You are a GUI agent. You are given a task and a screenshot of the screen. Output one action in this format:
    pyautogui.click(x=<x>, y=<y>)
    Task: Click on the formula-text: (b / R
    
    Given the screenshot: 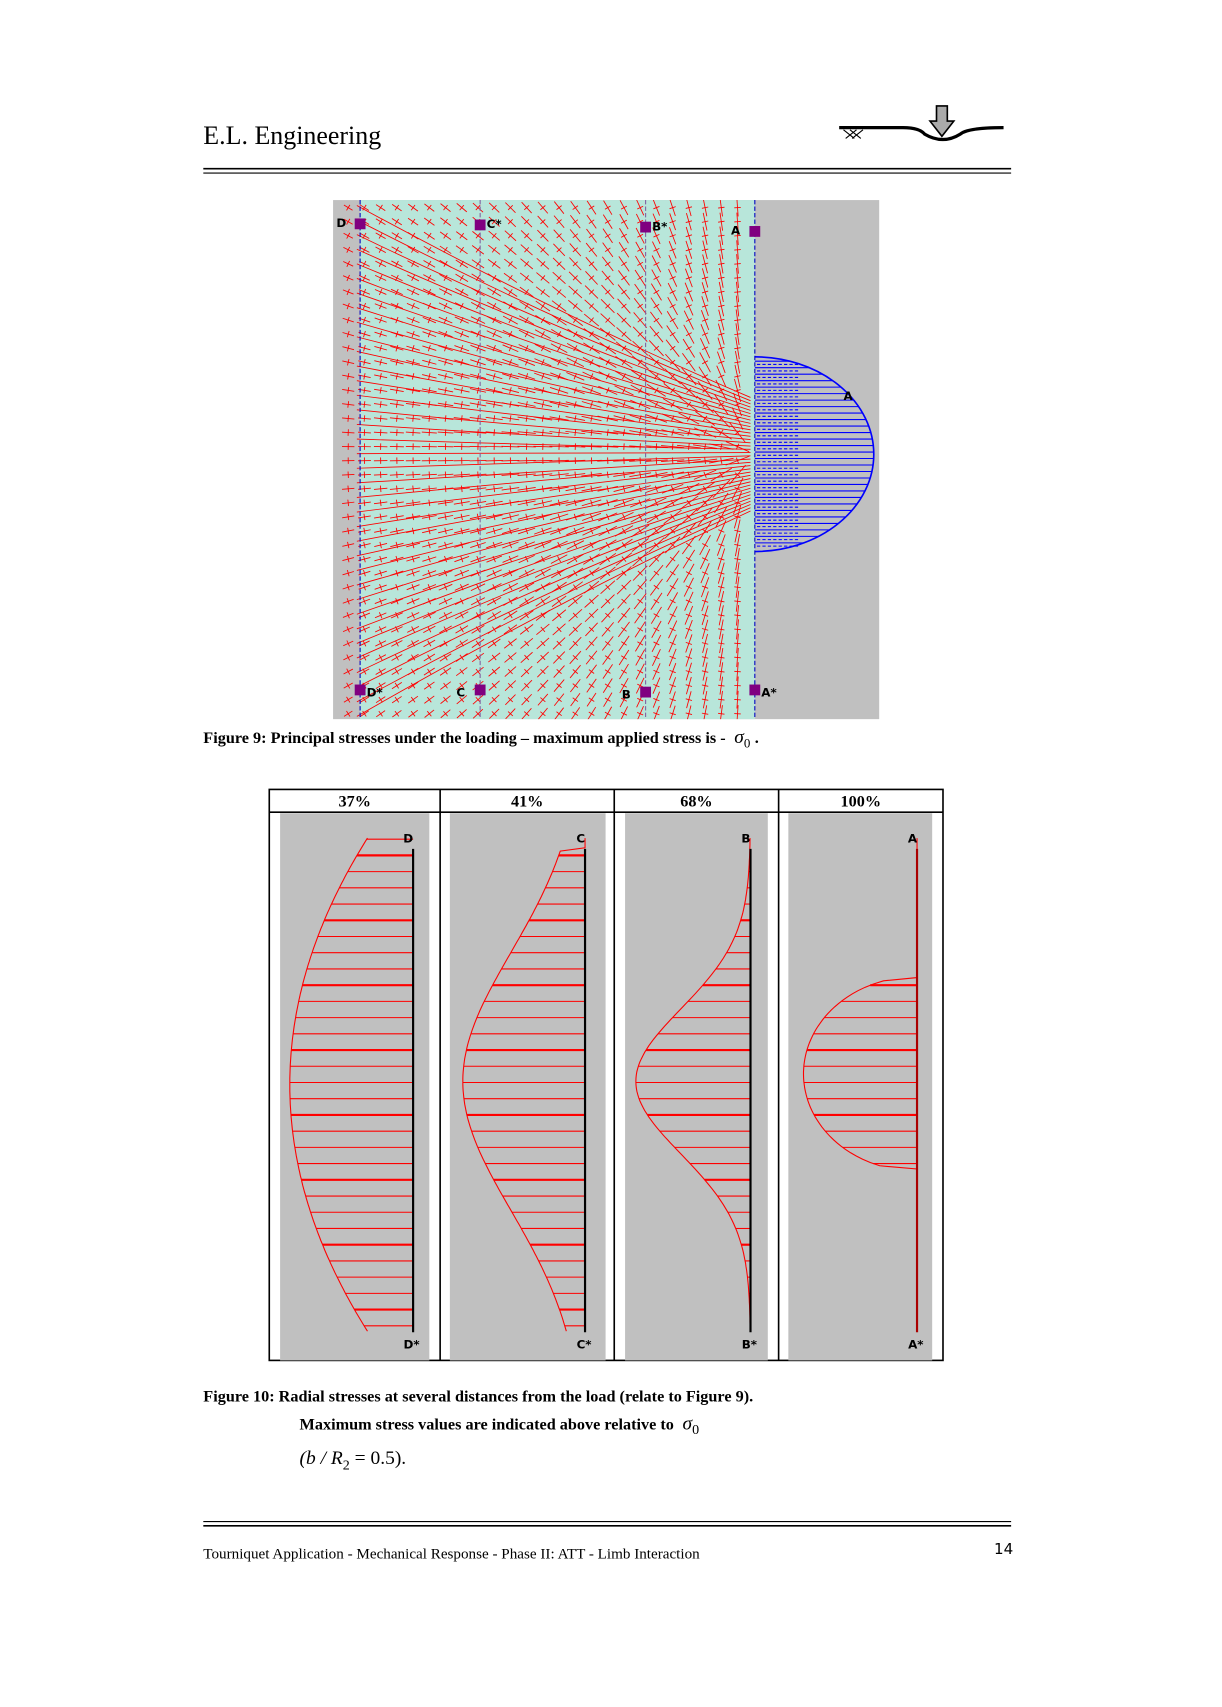 What is the action you would take?
    pyautogui.click(x=321, y=1458)
    